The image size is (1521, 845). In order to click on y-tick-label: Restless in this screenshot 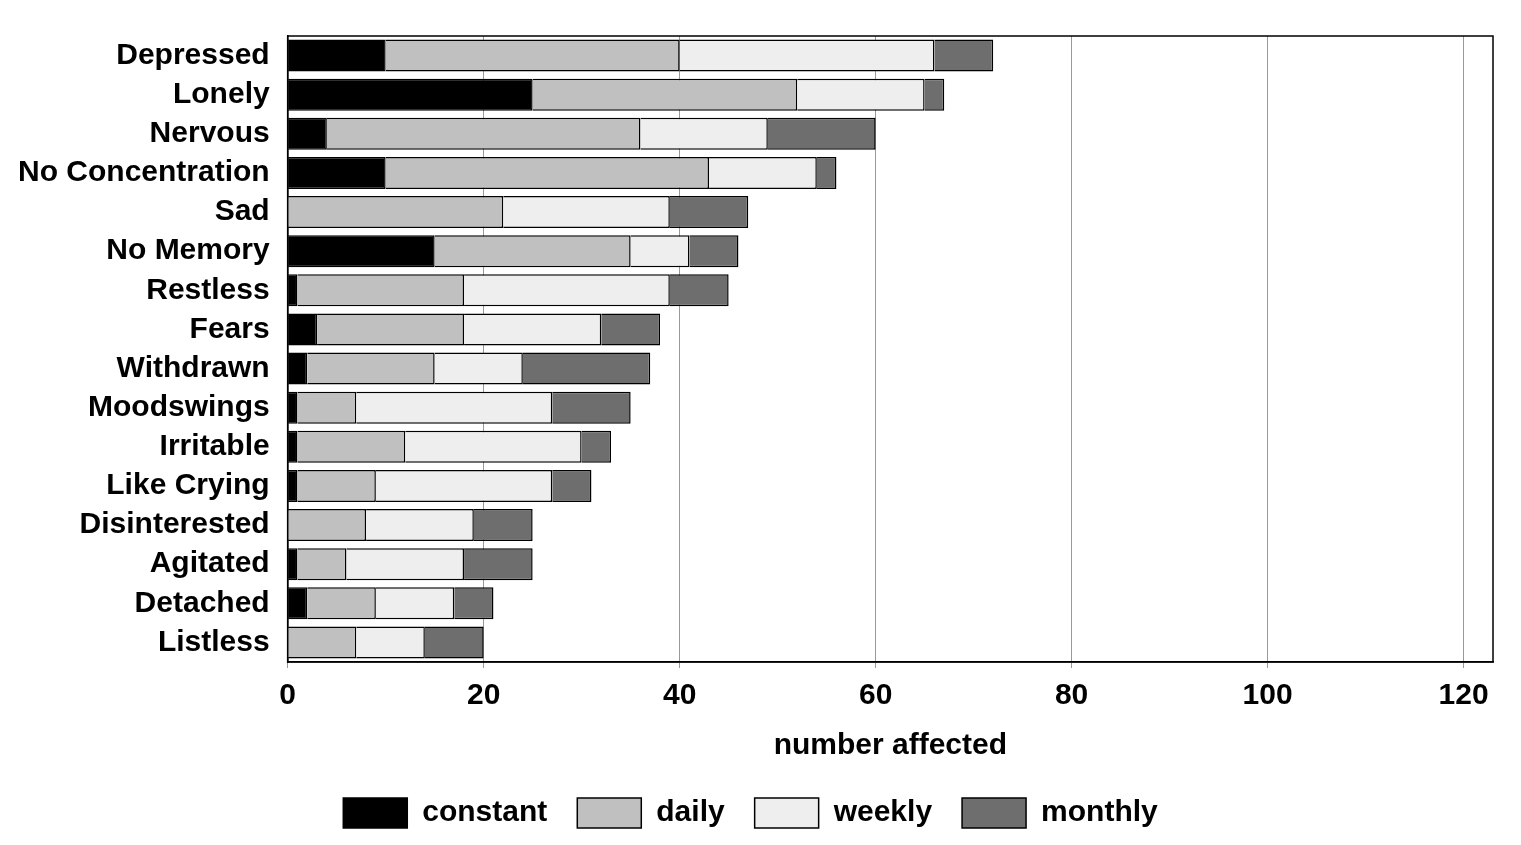, I will do `click(208, 288)`.